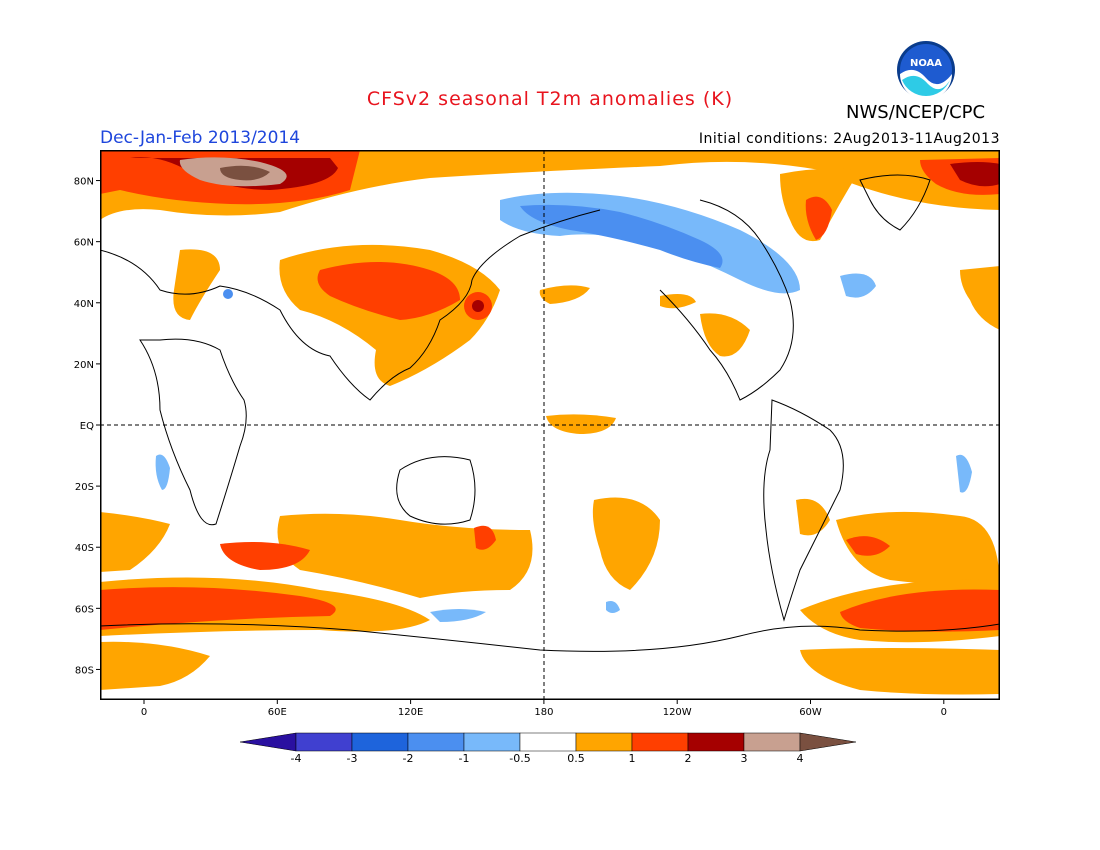  What do you see at coordinates (677, 712) in the screenshot?
I see `lon-label: 120W` at bounding box center [677, 712].